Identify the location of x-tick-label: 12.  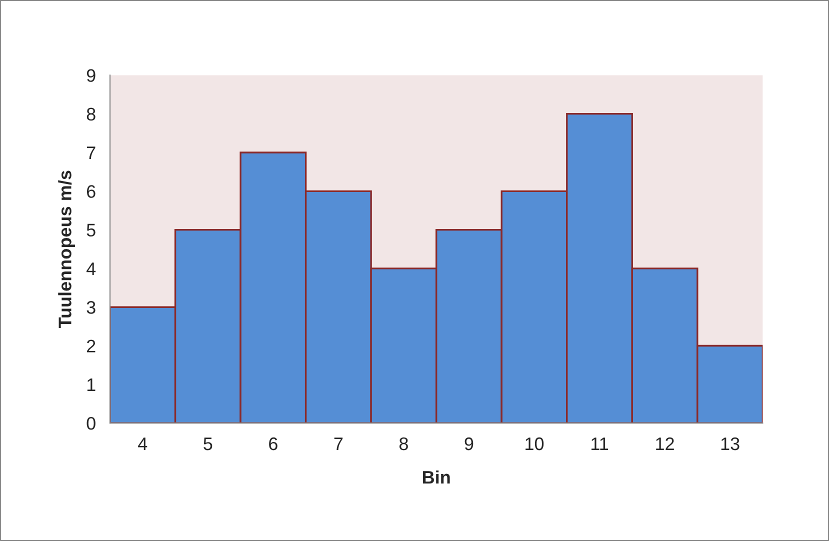
(665, 443).